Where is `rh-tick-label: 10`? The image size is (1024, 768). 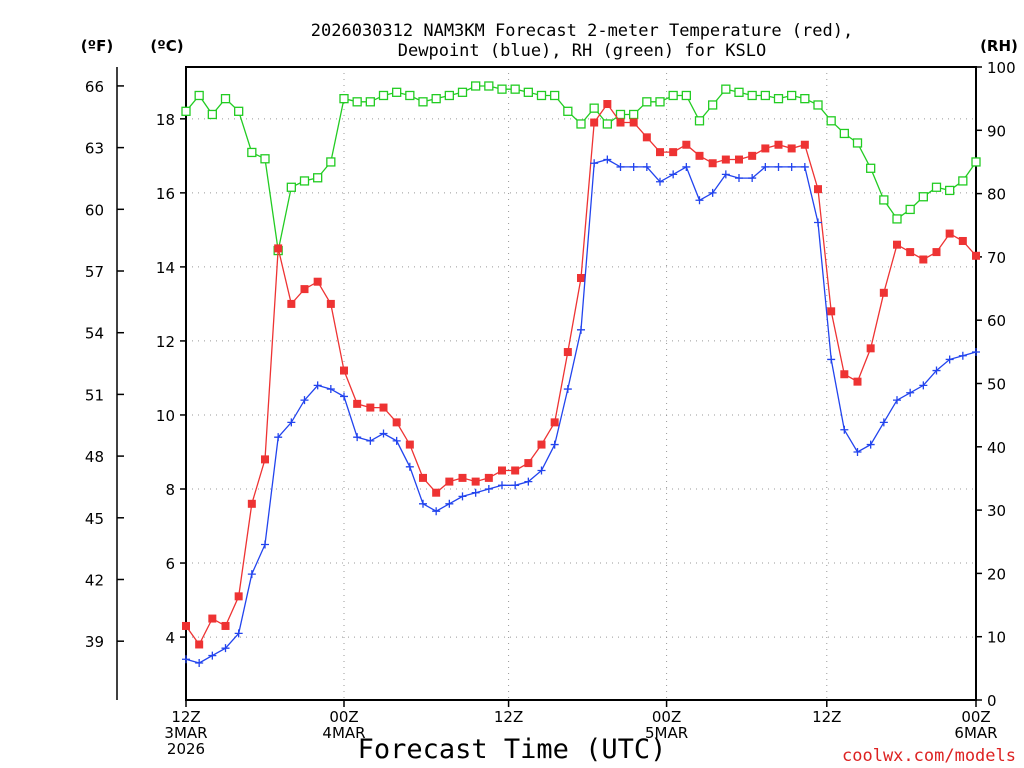
rh-tick-label: 10 is located at coordinates (996, 638).